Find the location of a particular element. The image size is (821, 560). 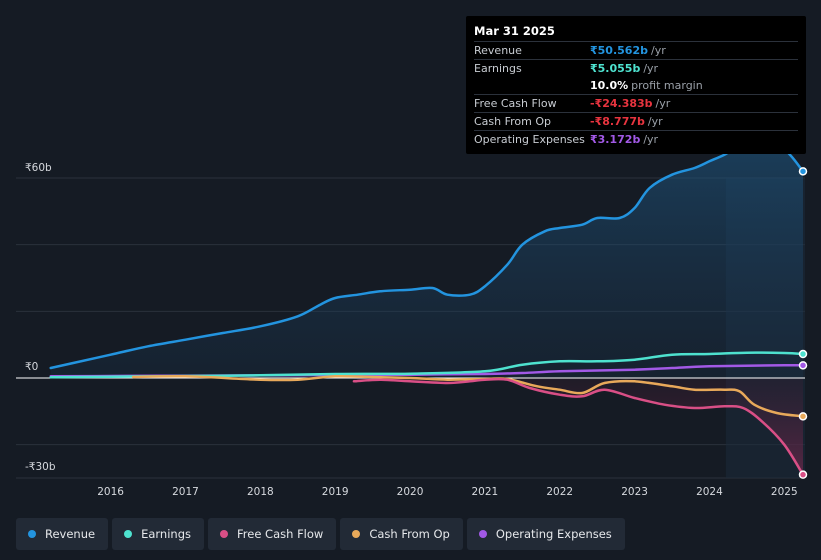

series-line-earnings is located at coordinates (427, 365).